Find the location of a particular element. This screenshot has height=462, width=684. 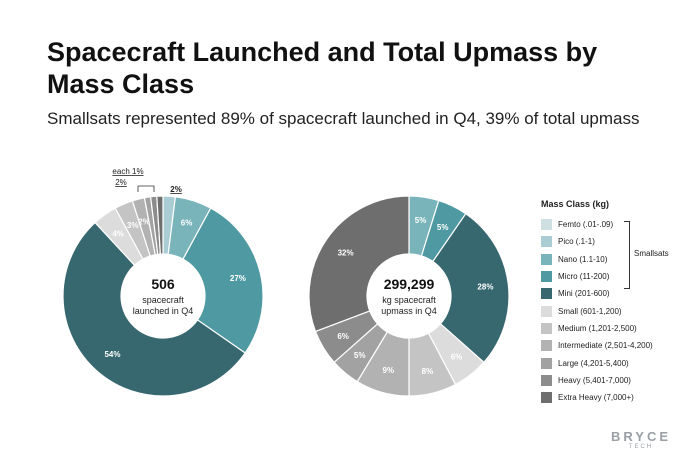

legend-item: Large (4,201-5,400) is located at coordinates (611, 362).